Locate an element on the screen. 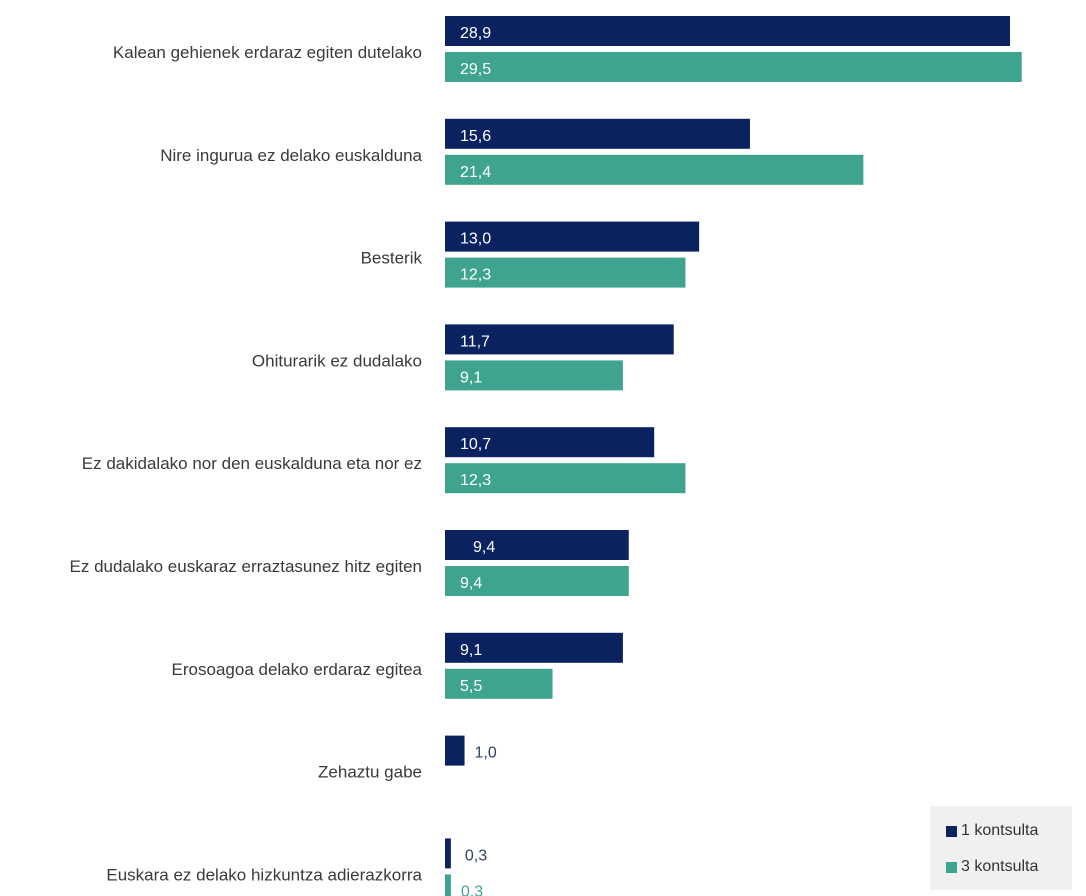 The image size is (1086, 896). category-label: Euskara ez delako hizkuntza adierazkorra is located at coordinates (264, 874).